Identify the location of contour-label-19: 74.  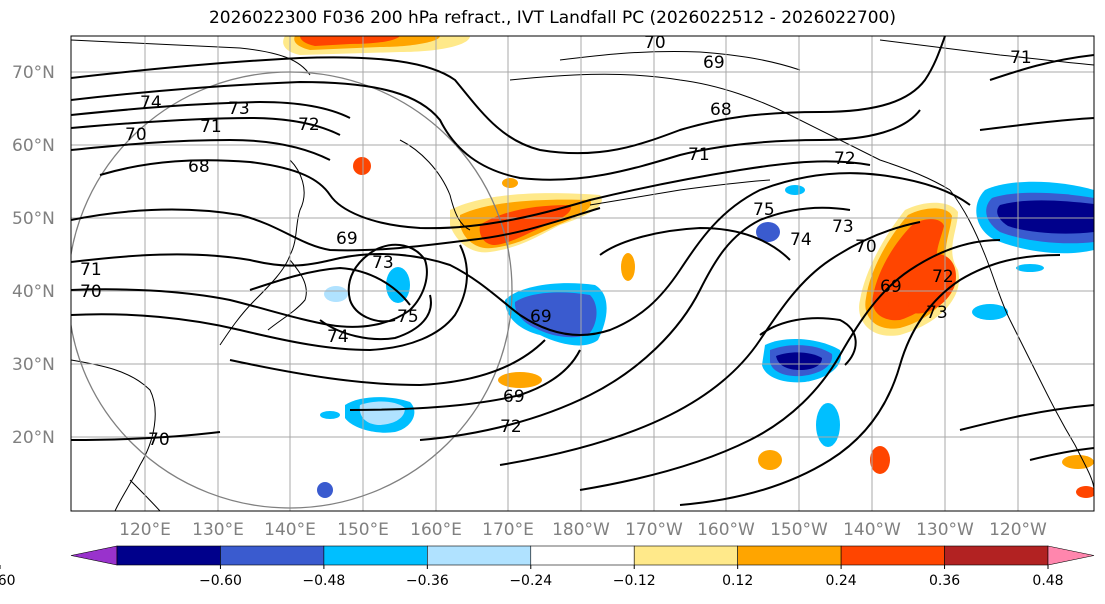
(801, 240).